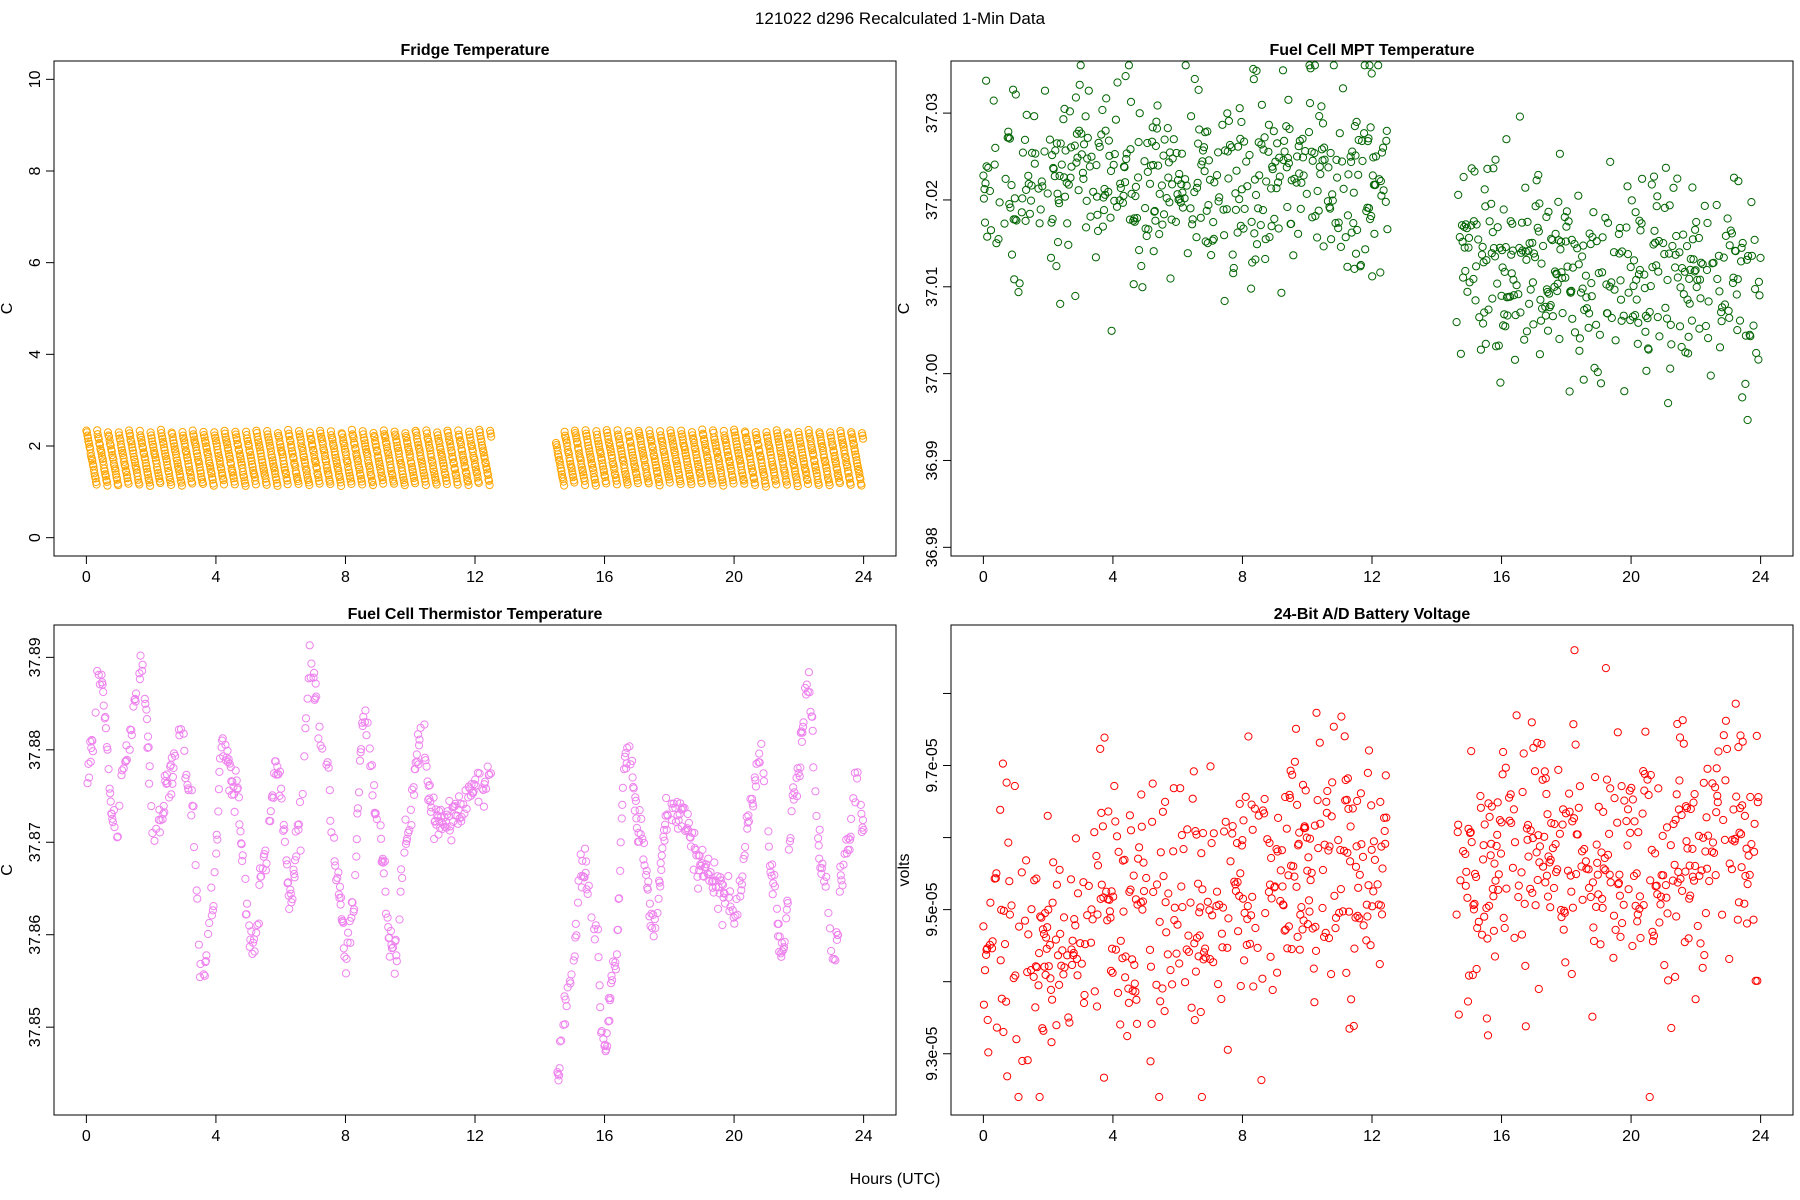 The height and width of the screenshot is (1200, 1800). I want to click on x-tick-label: 12, so click(475, 1136).